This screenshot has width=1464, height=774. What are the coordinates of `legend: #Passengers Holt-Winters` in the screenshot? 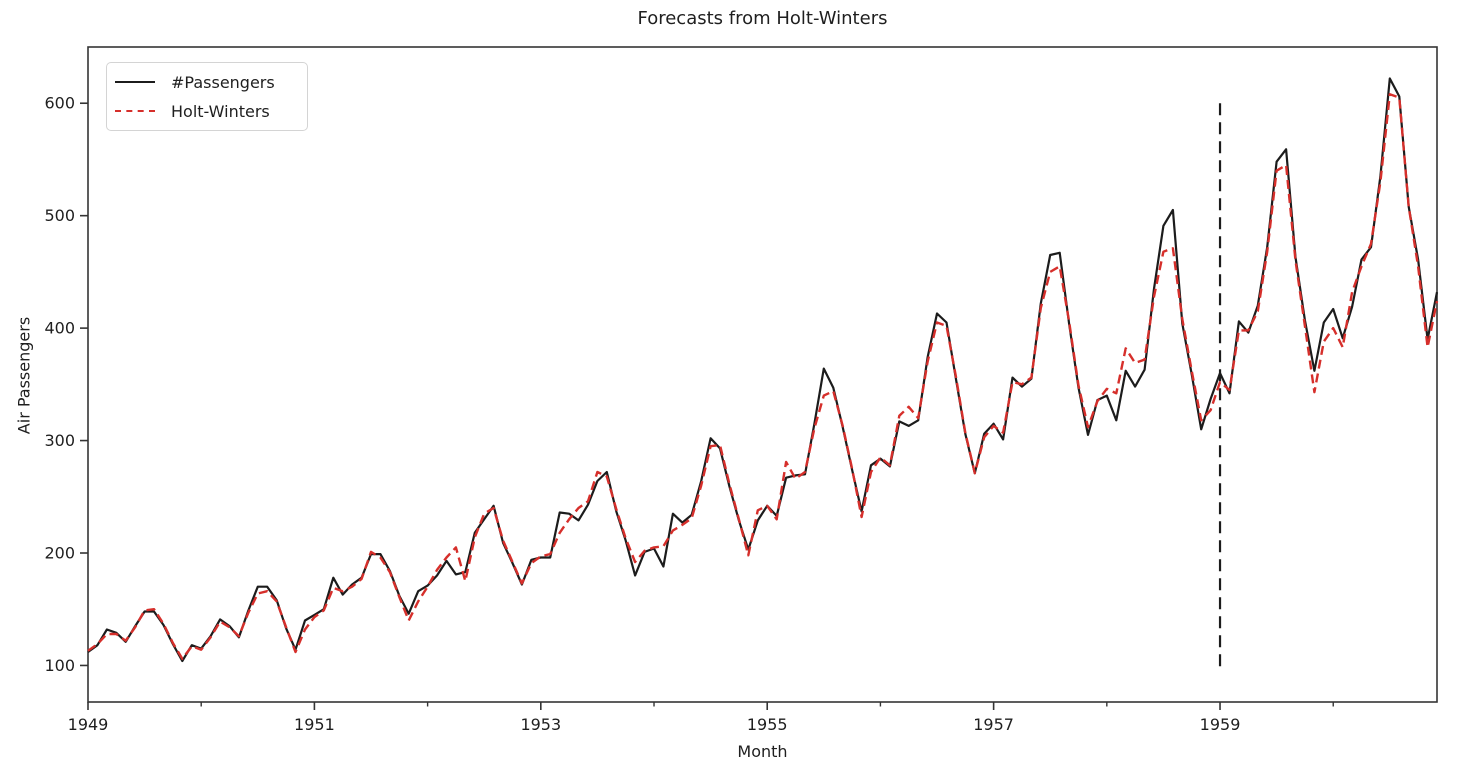 It's located at (207, 96).